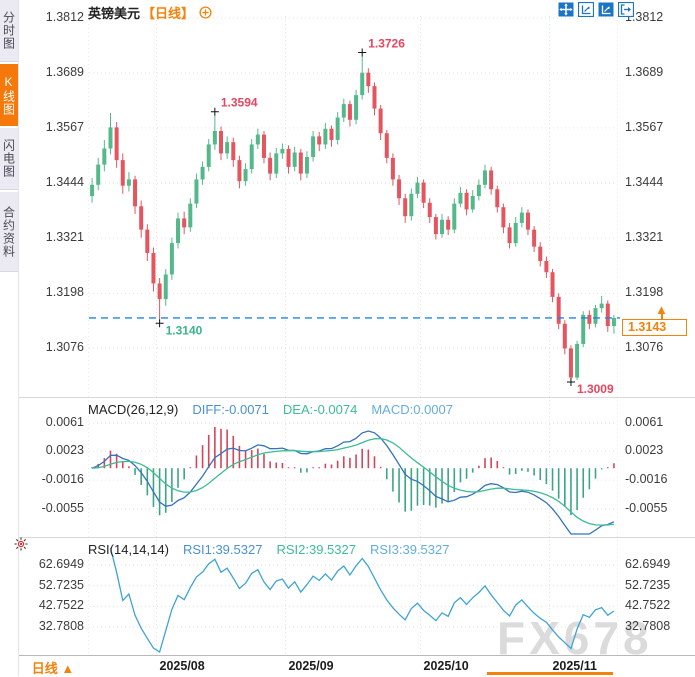  I want to click on y-axis-tick-right: 62.6949, so click(648, 564).